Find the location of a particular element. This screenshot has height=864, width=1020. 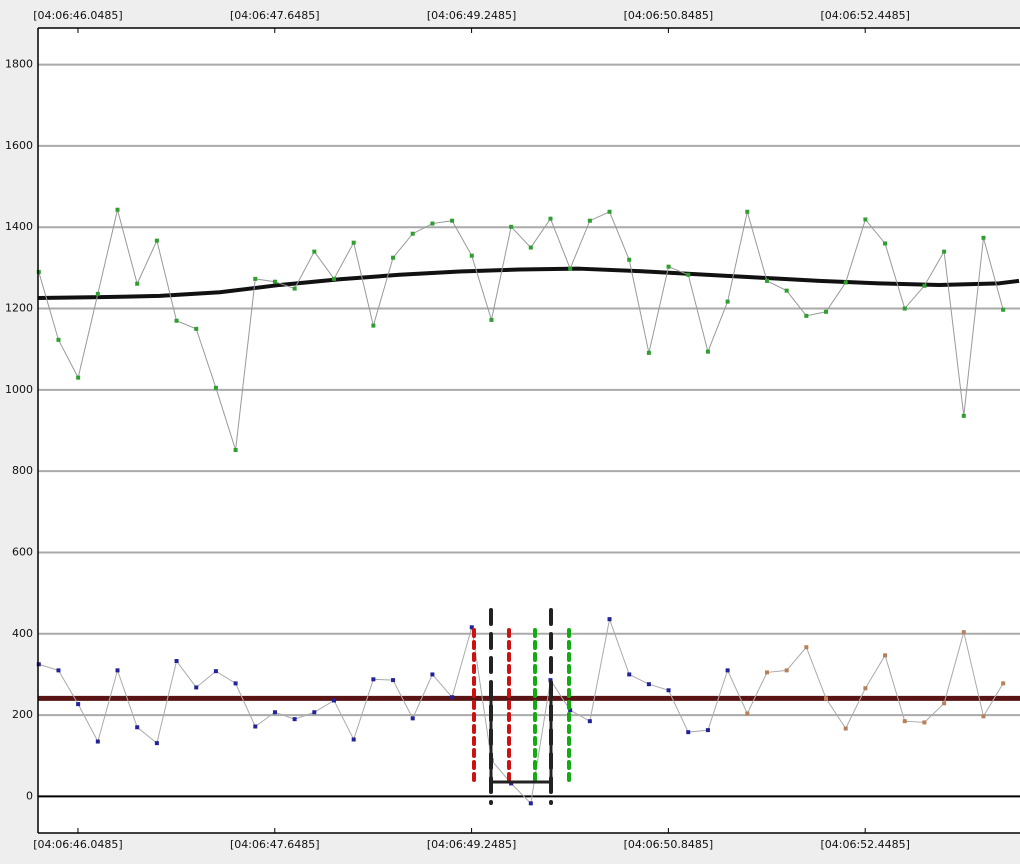

x-tick-label-bottom: [04:06:46.0485] is located at coordinates (77, 844).